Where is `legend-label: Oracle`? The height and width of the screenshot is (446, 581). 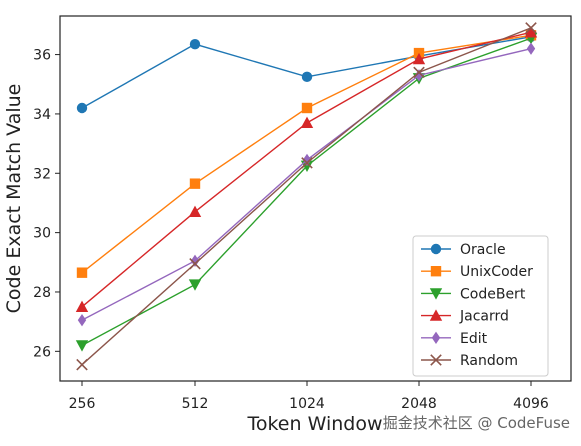
legend-label: Oracle is located at coordinates (483, 250).